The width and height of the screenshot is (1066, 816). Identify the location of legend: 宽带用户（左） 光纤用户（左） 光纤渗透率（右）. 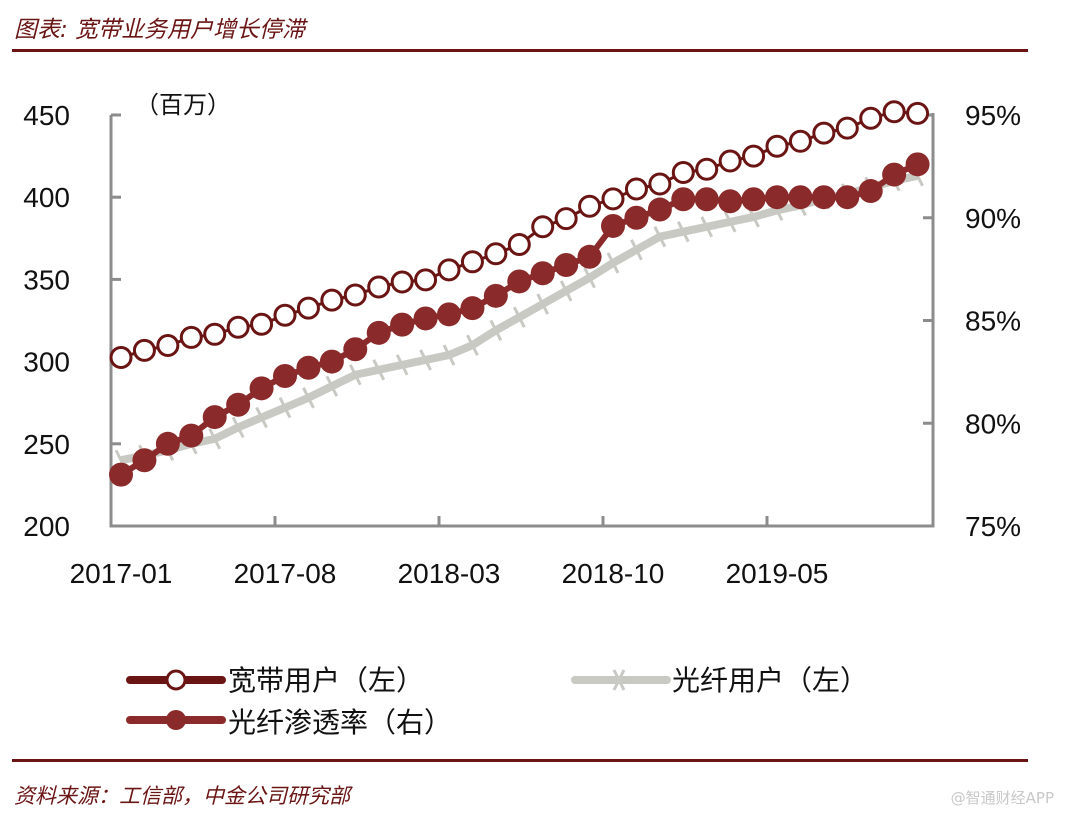
(497, 701).